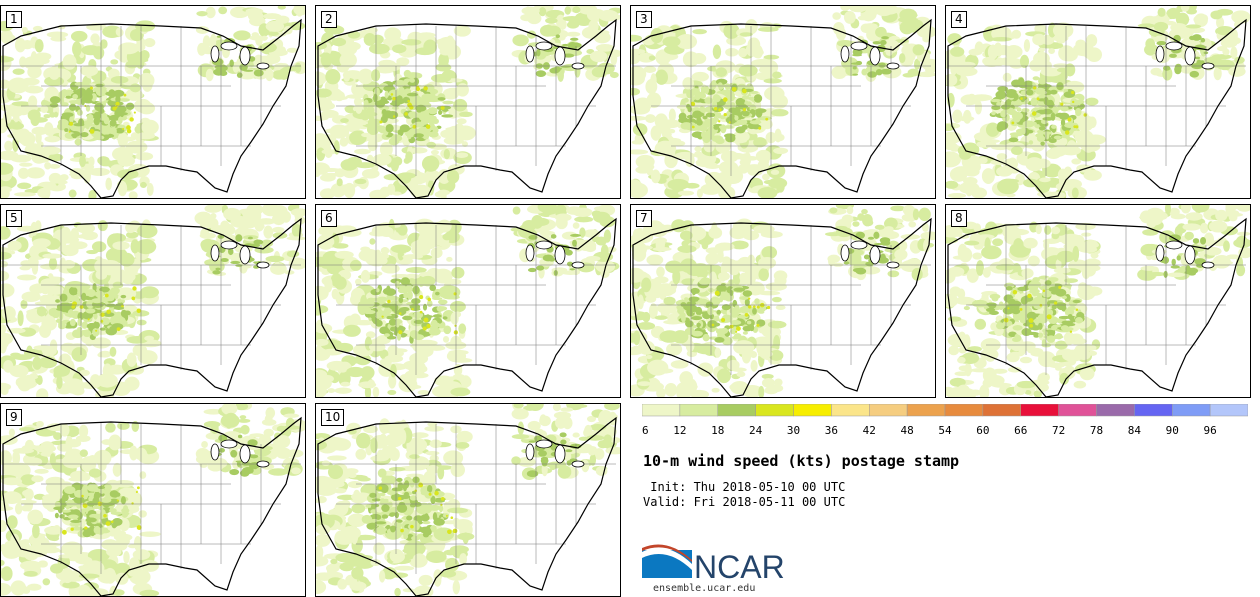  What do you see at coordinates (468, 102) in the screenshot?
I see `postage-stamp-panel: 2` at bounding box center [468, 102].